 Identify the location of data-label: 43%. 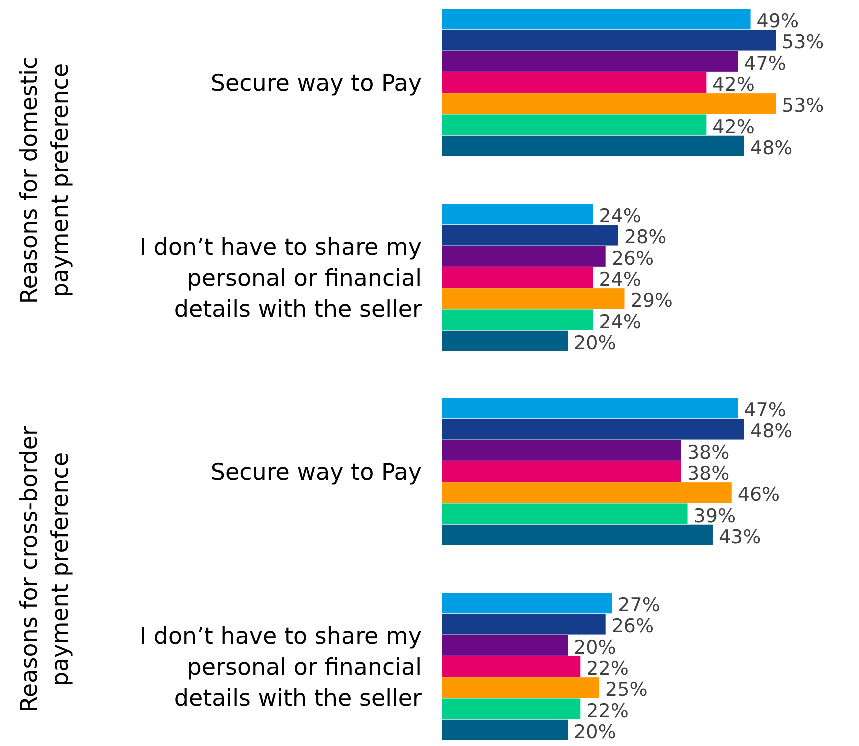
(740, 537).